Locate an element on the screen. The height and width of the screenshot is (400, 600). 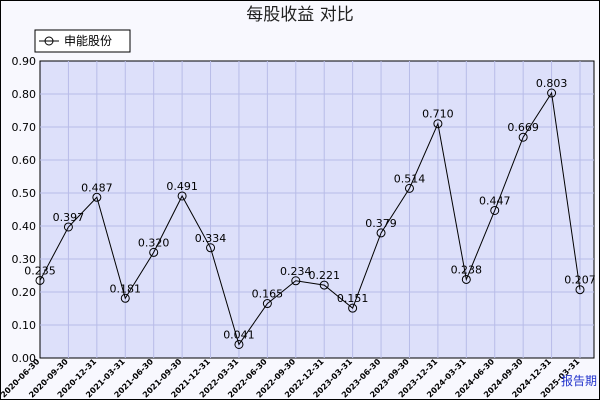
y-tick-label: 0.90 is located at coordinates (24, 61).